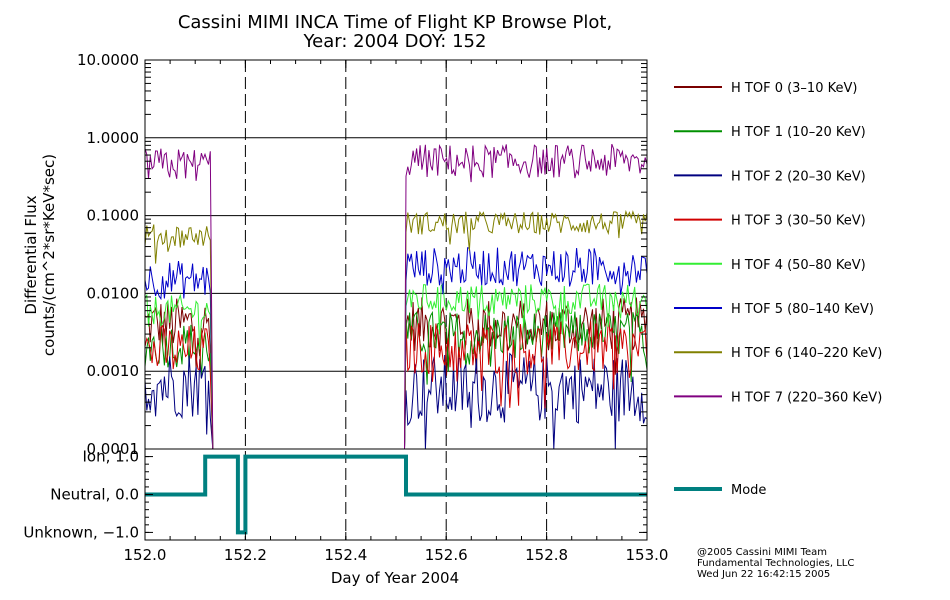  Describe the element at coordinates (31, 254) in the screenshot. I see `ylabel-line1: Differential Flux` at that location.